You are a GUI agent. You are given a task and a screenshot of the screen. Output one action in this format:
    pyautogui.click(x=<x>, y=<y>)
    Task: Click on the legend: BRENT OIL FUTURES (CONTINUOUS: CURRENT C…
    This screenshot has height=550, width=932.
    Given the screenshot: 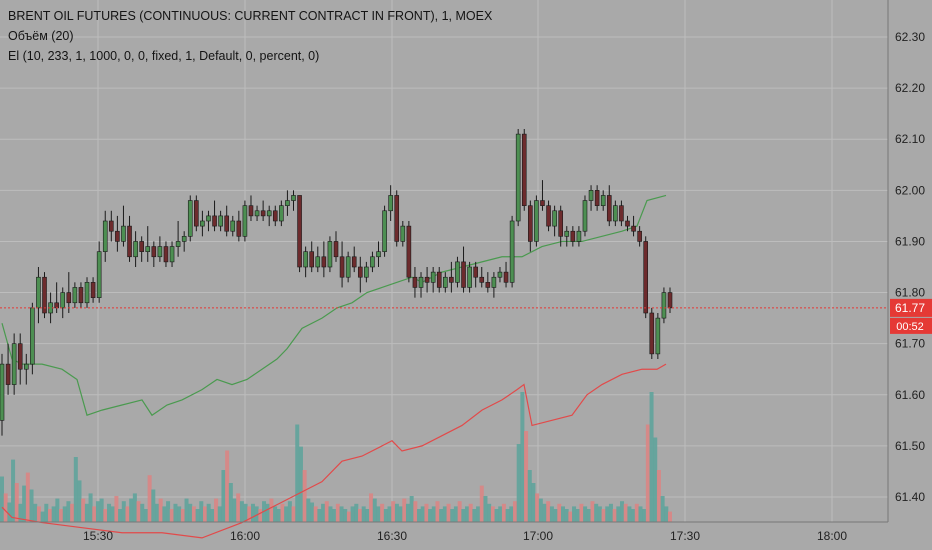 What is the action you would take?
    pyautogui.click(x=250, y=36)
    